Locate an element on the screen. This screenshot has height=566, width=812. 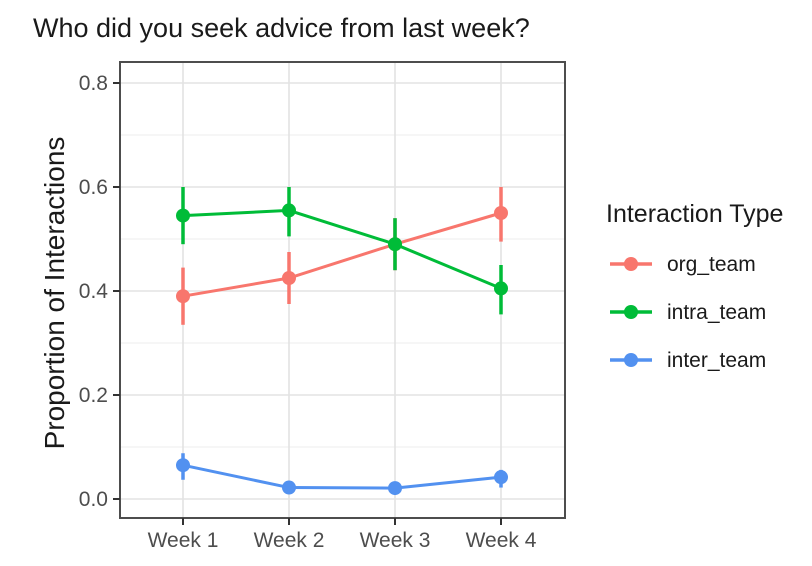
y-axis-title: Proportion of Interactions is located at coordinates (54, 293).